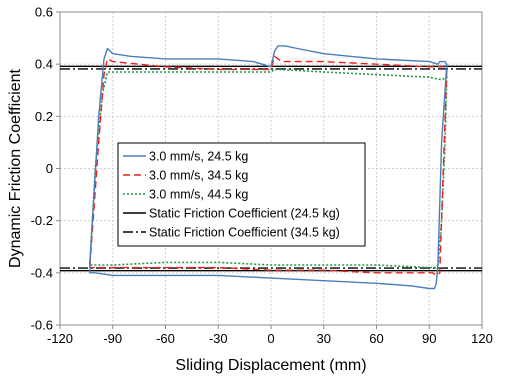  What do you see at coordinates (270, 365) in the screenshot?
I see `x-axis-label: Sliding Displacement (mm)` at bounding box center [270, 365].